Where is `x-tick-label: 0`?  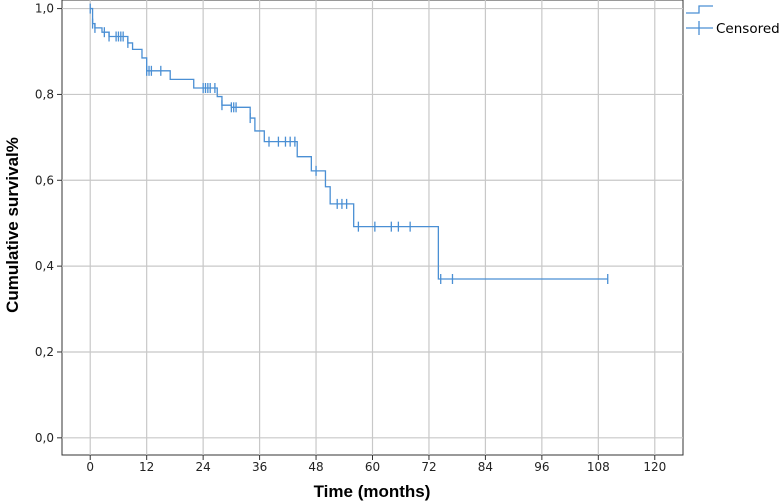
x-tick-label: 0 is located at coordinates (90, 467).